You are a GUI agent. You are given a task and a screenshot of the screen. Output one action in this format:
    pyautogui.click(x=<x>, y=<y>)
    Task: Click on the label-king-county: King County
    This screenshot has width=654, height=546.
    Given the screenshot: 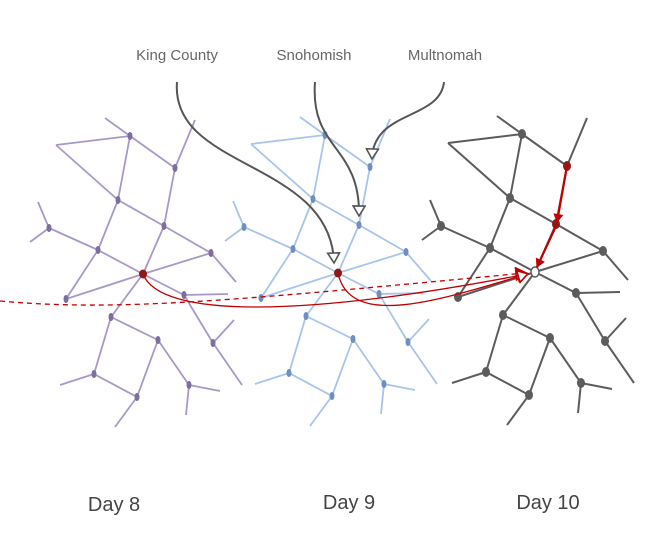 What is the action you would take?
    pyautogui.click(x=177, y=55)
    